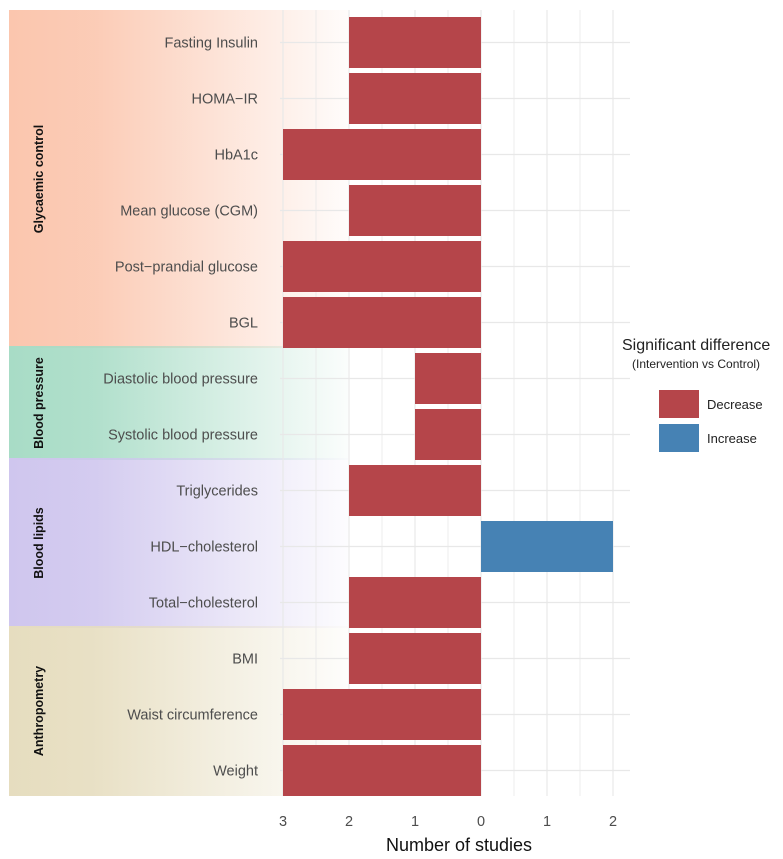 The width and height of the screenshot is (783, 859). What do you see at coordinates (448, 822) in the screenshot?
I see `x-tick-labels: 3 2 1 0 1 2` at bounding box center [448, 822].